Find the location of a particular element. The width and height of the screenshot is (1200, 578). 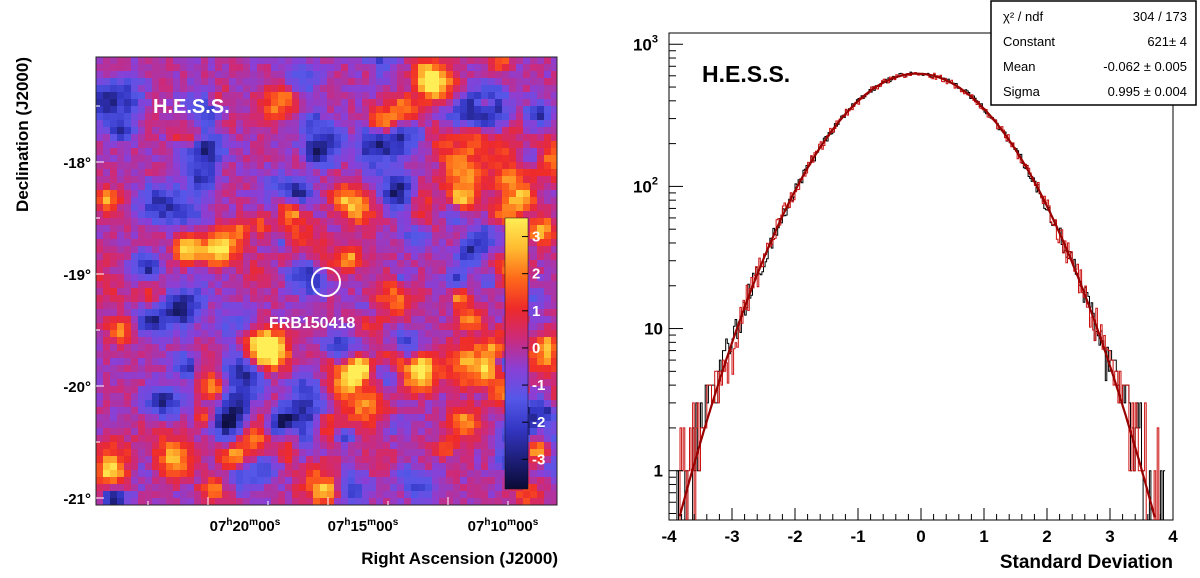

y-tick-labels: 103 102 10 1 is located at coordinates (648, 256).